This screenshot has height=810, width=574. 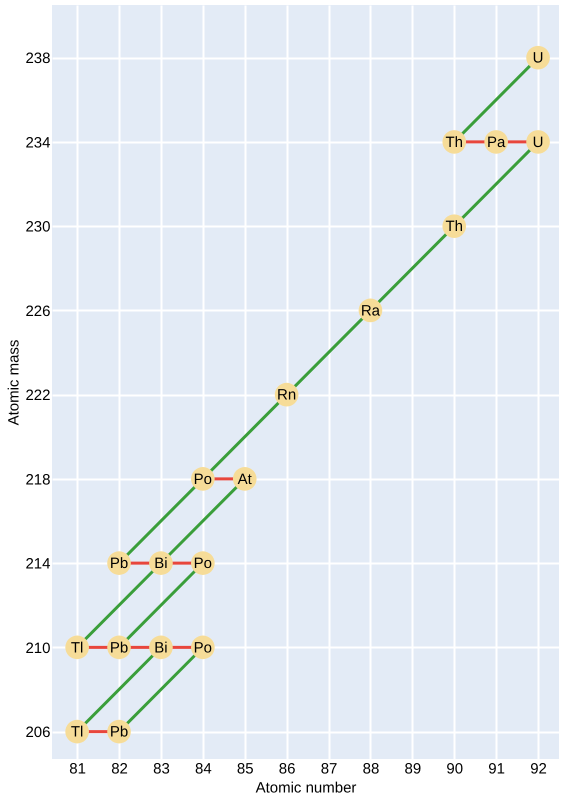 I want to click on x-tick-label: 87, so click(x=329, y=769).